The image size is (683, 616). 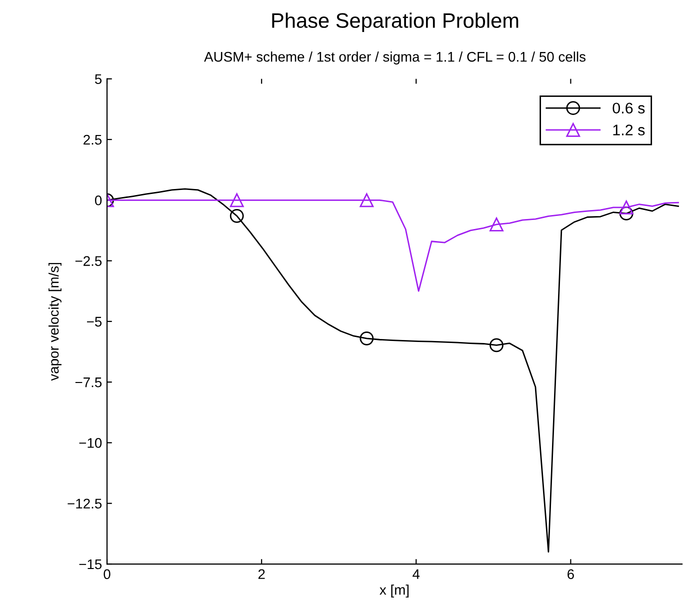 What do you see at coordinates (261, 574) in the screenshot?
I see `x-tick-label: 2` at bounding box center [261, 574].